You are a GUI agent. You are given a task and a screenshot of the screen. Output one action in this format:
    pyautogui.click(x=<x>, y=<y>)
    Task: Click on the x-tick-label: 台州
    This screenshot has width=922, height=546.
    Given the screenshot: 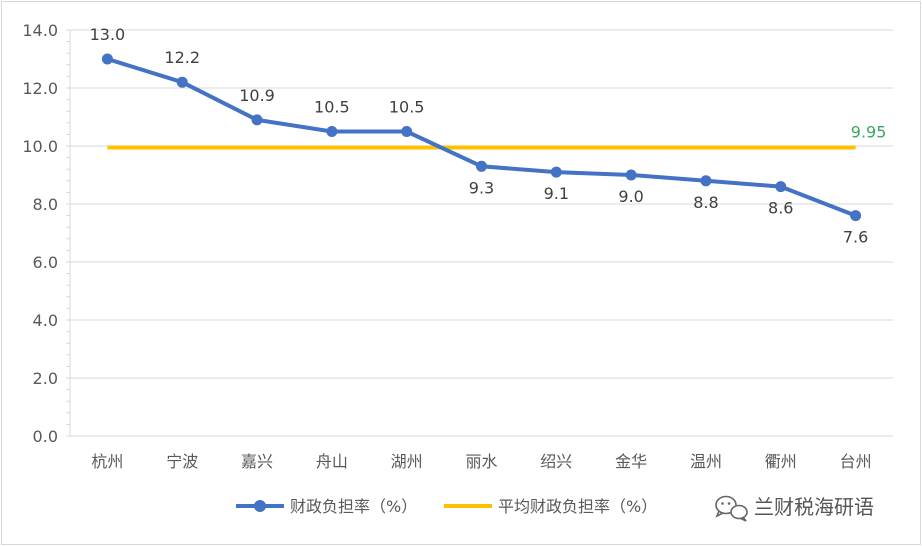 What is the action you would take?
    pyautogui.click(x=856, y=461)
    